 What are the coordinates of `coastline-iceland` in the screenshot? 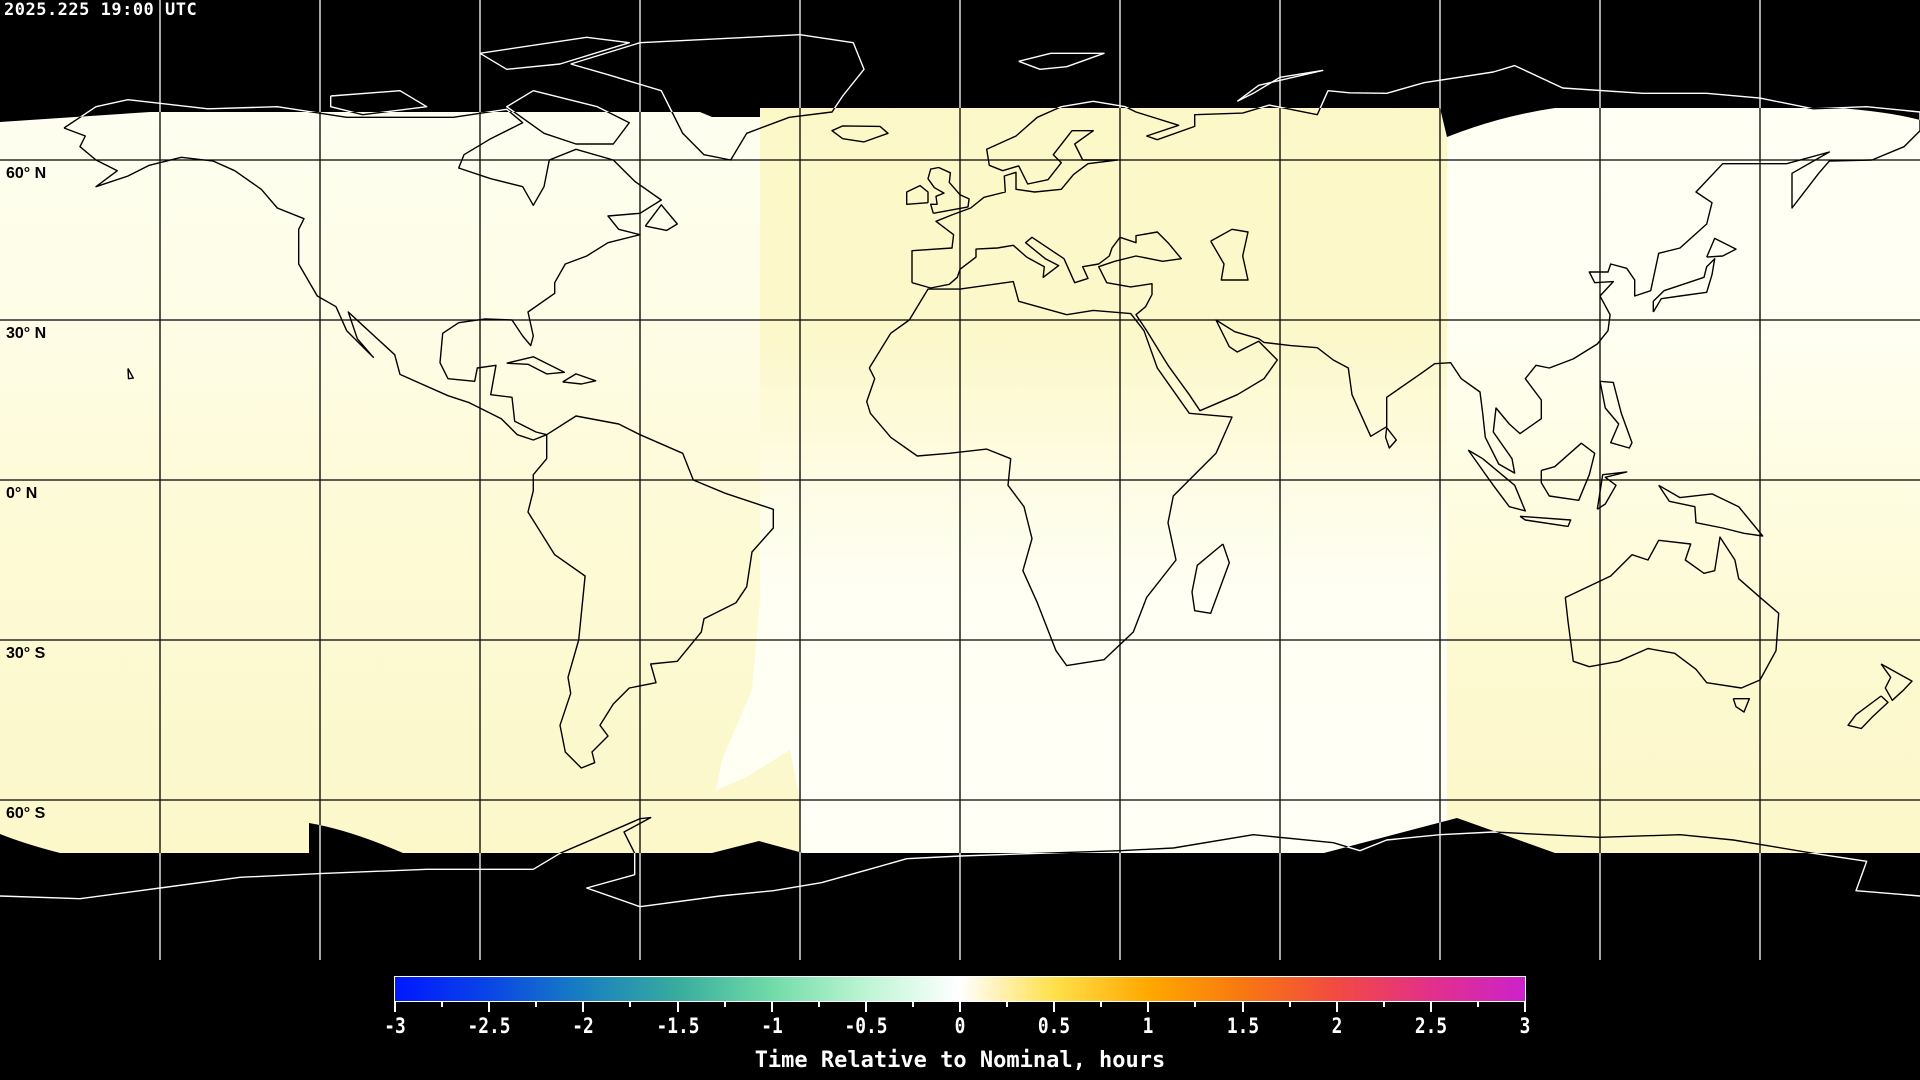 It's located at (860, 134).